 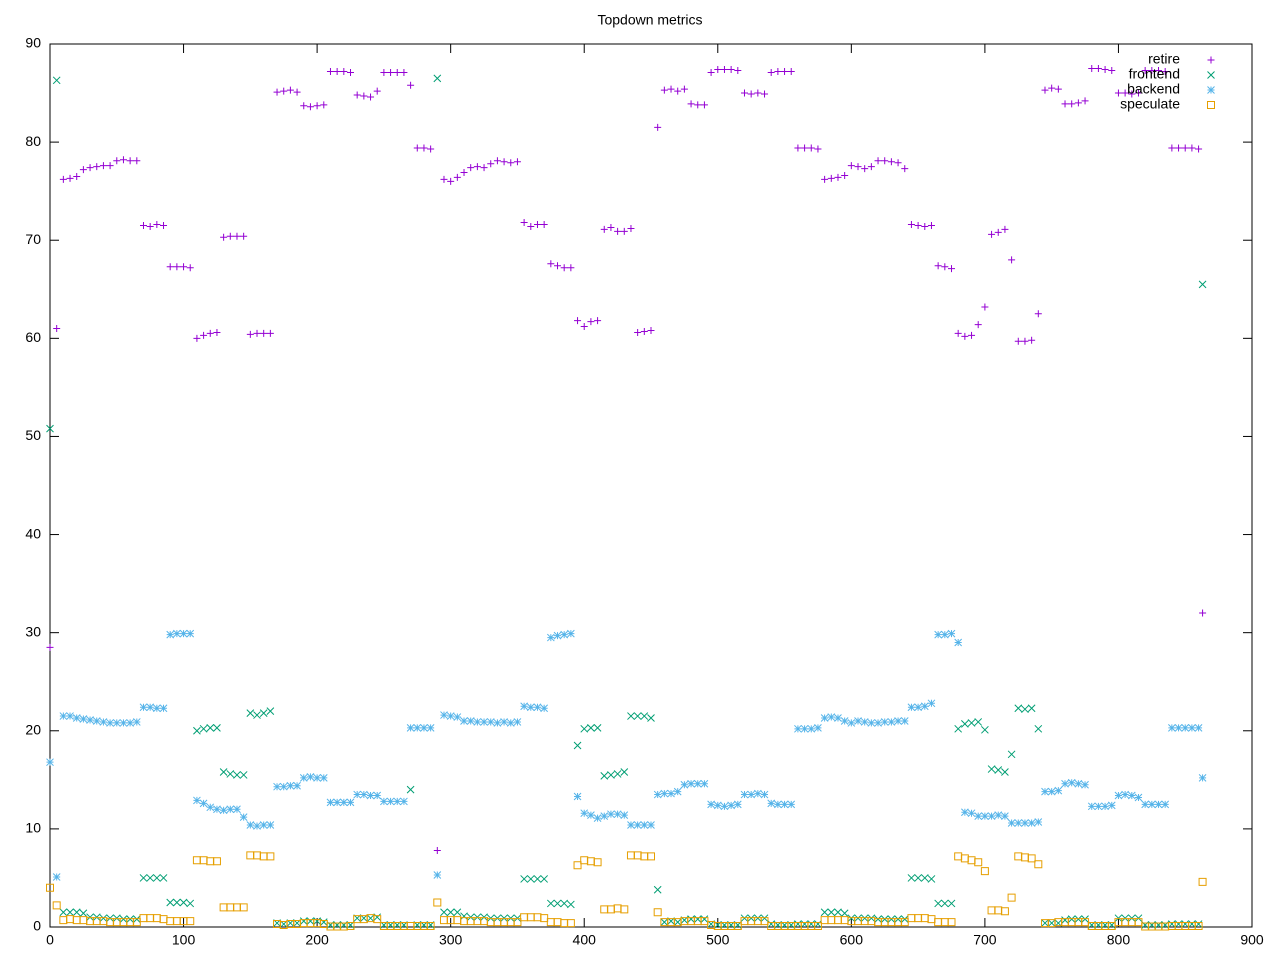 I want to click on y-tick-label: 30, so click(x=33, y=631).